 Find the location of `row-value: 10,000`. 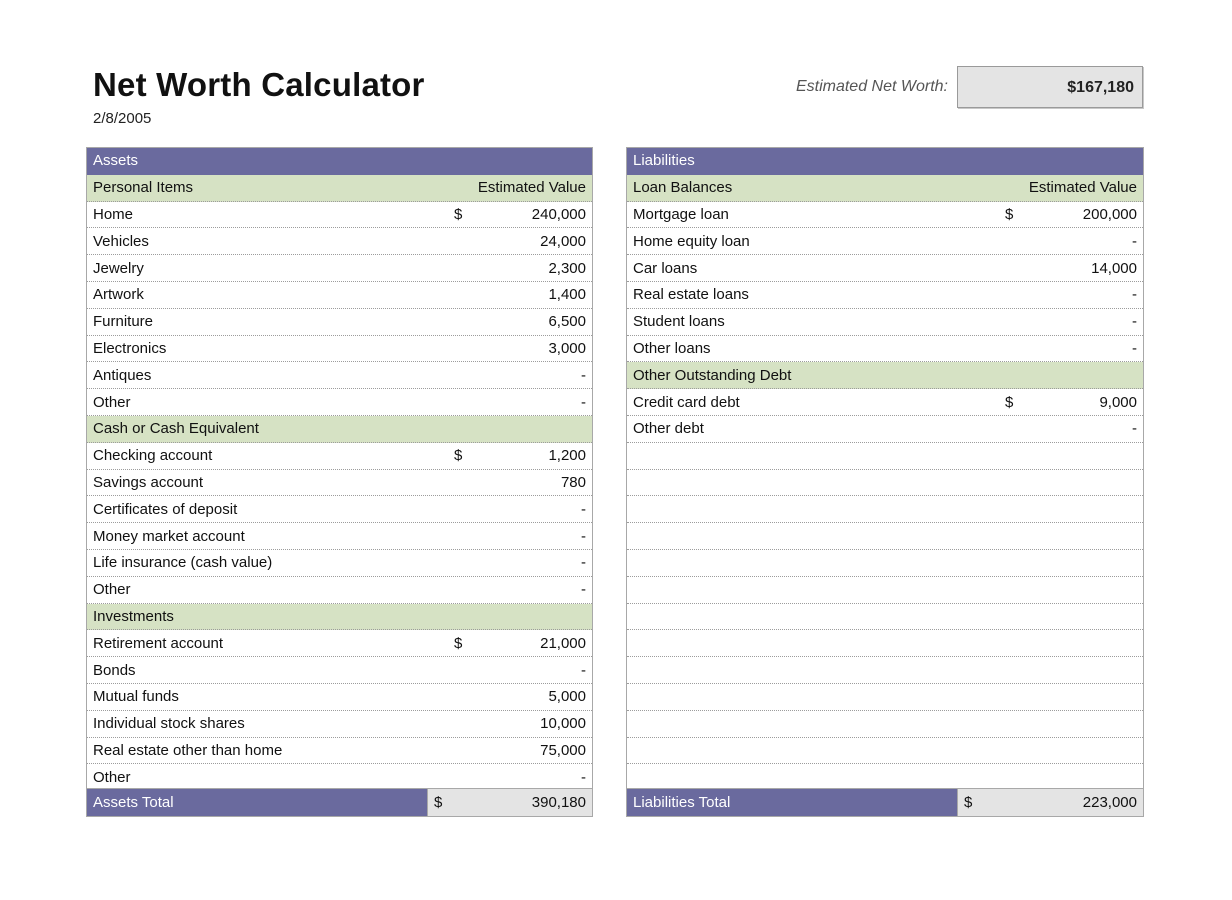

row-value: 10,000 is located at coordinates (563, 724).